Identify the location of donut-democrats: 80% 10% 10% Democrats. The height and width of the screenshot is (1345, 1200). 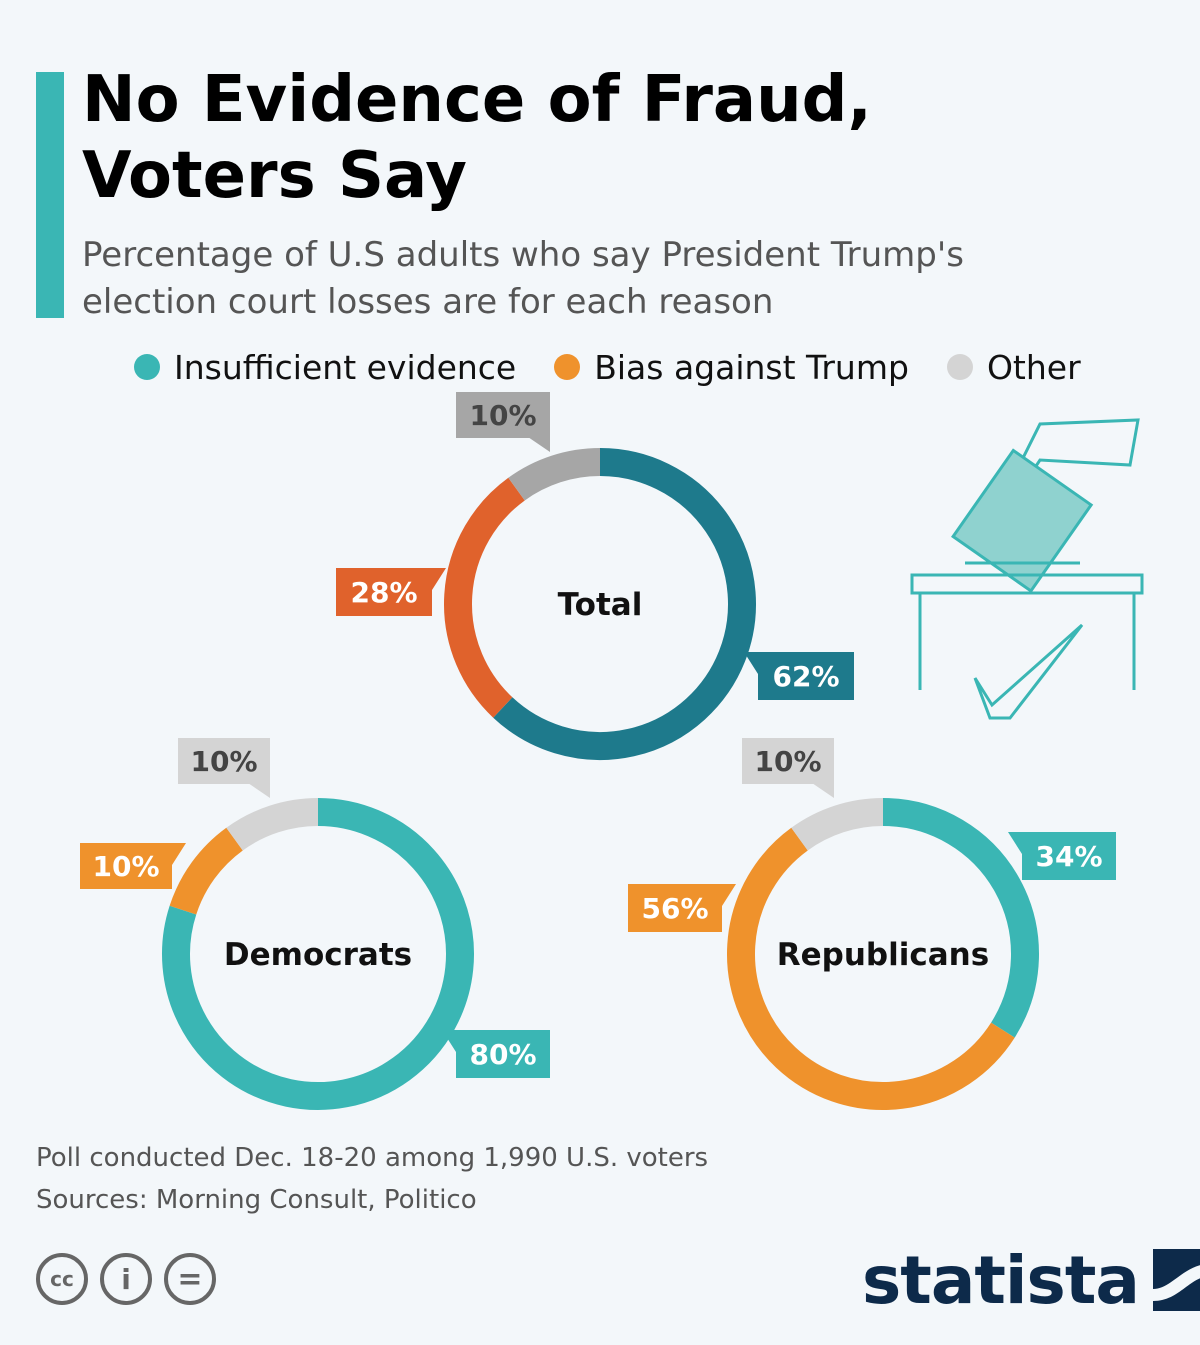
(315, 924).